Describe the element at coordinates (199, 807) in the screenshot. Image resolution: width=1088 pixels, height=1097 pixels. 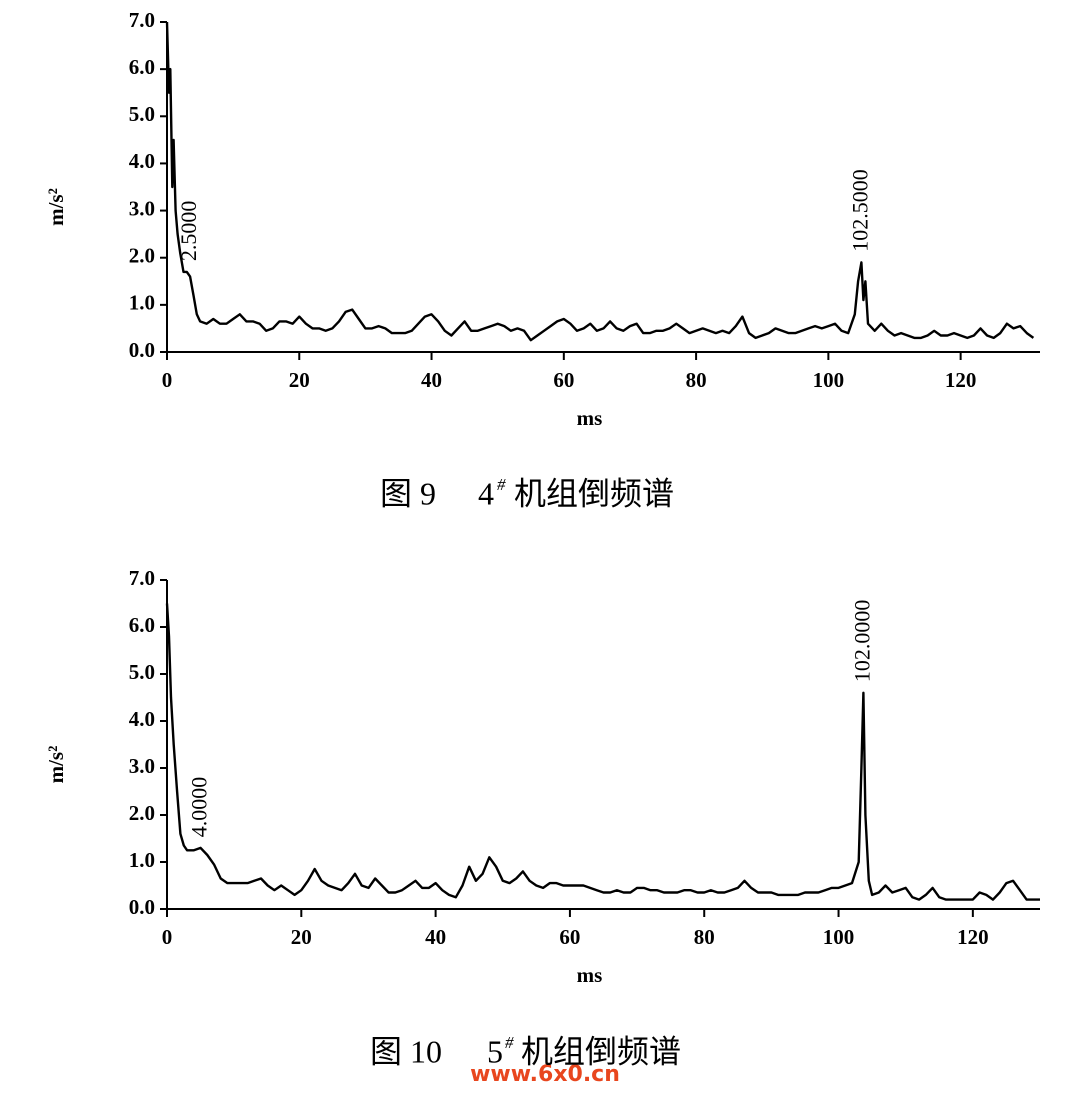
I see `peak-annotation: 4.0000` at that location.